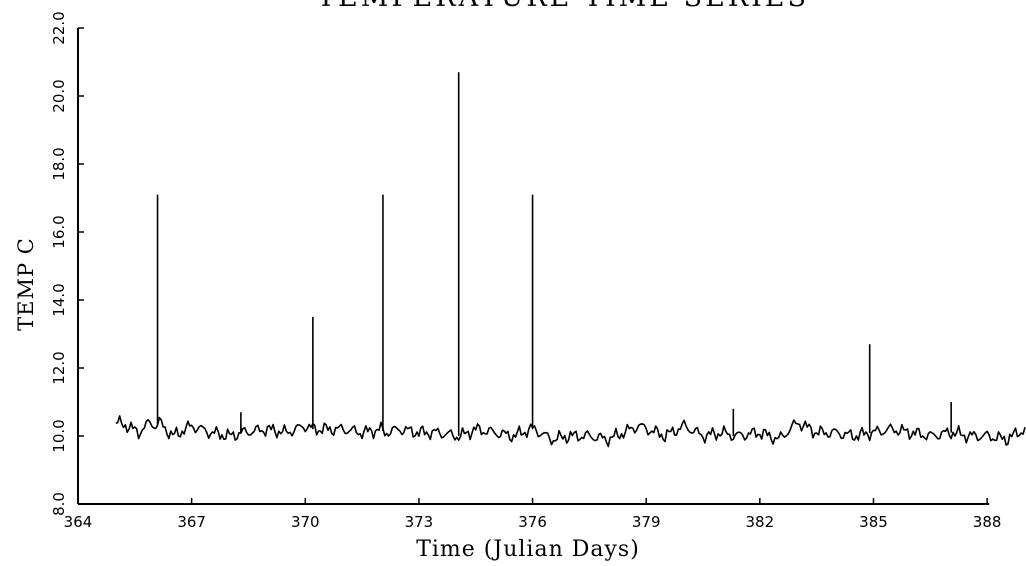 Image resolution: width=1026 pixels, height=566 pixels. I want to click on x-tick-label: 364, so click(78, 522).